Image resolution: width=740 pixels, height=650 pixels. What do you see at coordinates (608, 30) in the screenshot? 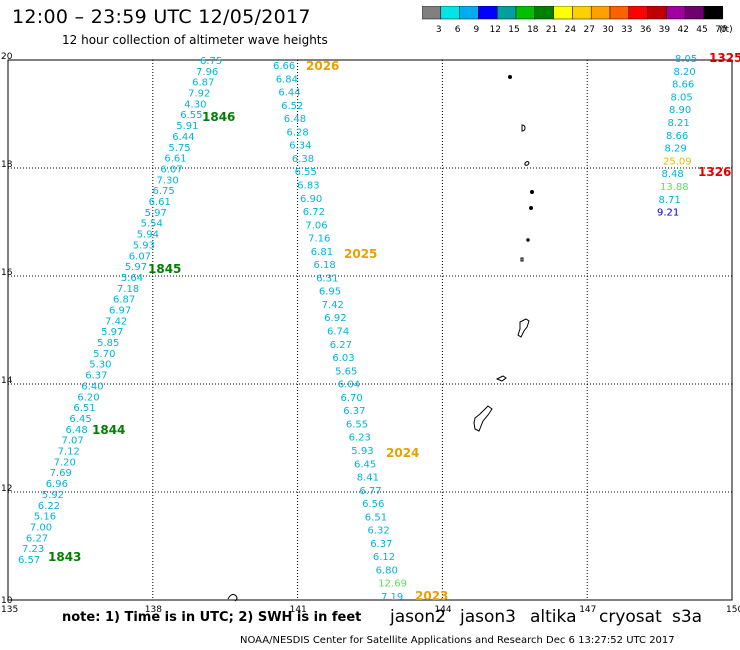
I see `scale-label: 30` at bounding box center [608, 30].